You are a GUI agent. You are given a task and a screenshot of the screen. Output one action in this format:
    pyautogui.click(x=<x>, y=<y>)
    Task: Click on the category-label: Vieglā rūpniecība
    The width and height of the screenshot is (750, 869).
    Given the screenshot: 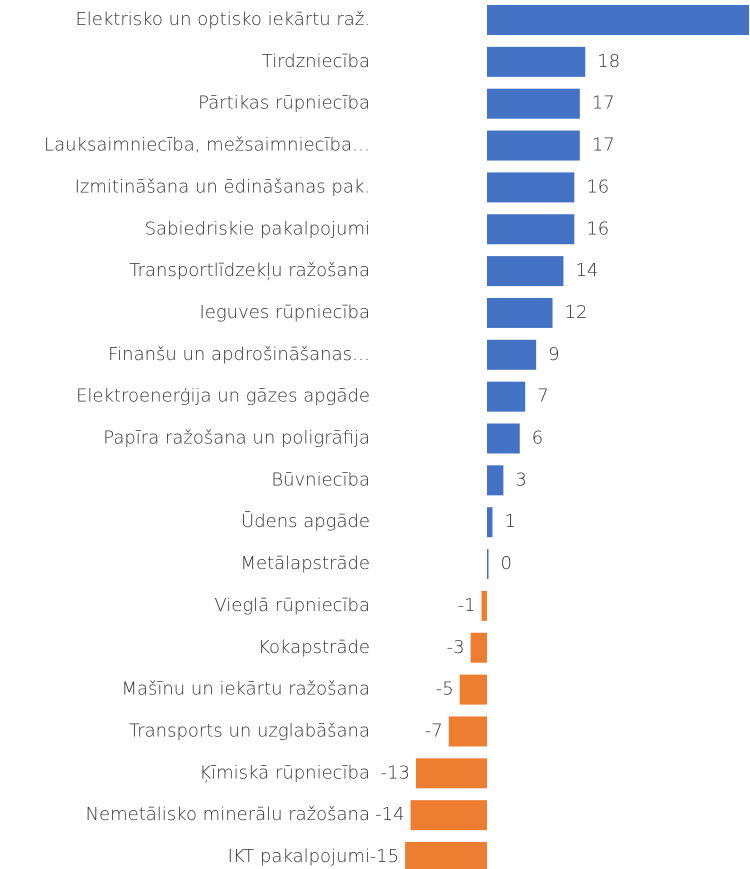 What is the action you would take?
    pyautogui.click(x=292, y=605)
    